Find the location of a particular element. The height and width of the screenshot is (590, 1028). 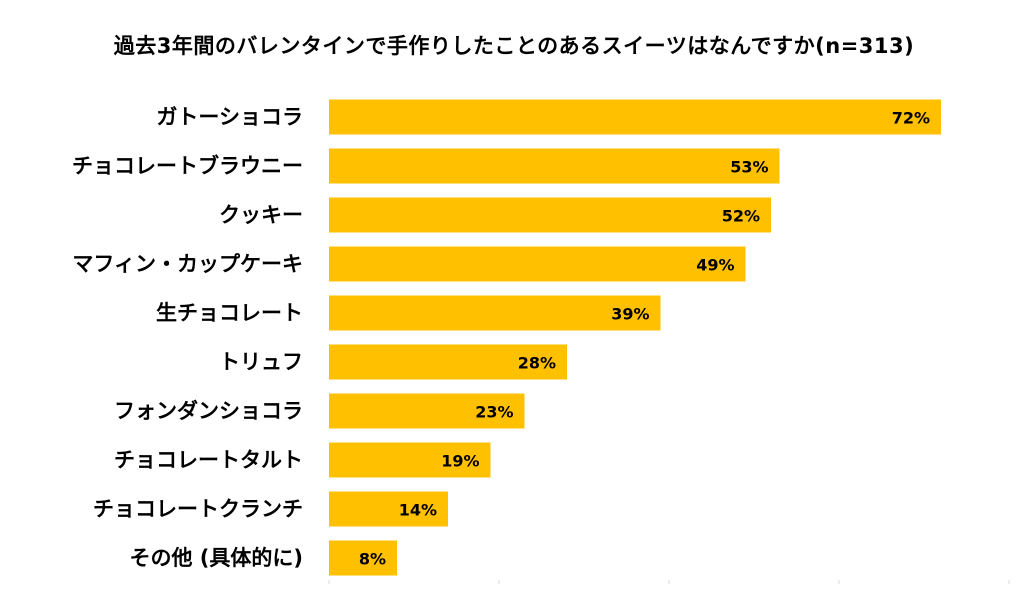

data-label: 8% is located at coordinates (372, 559).